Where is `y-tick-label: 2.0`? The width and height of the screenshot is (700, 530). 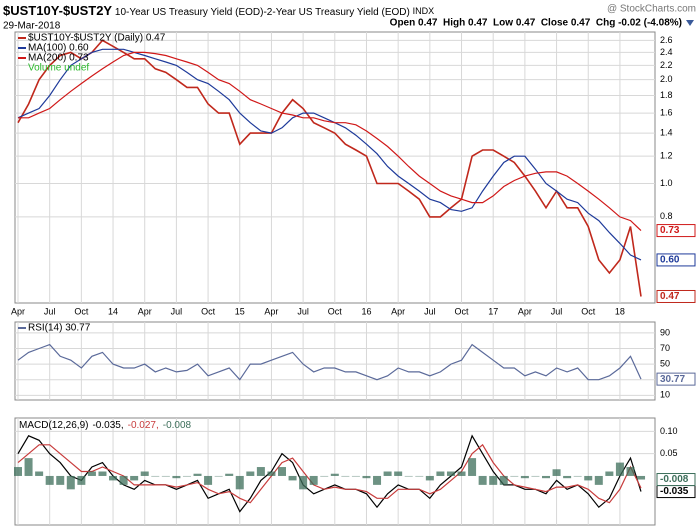
y-tick-label: 2.0 is located at coordinates (666, 79).